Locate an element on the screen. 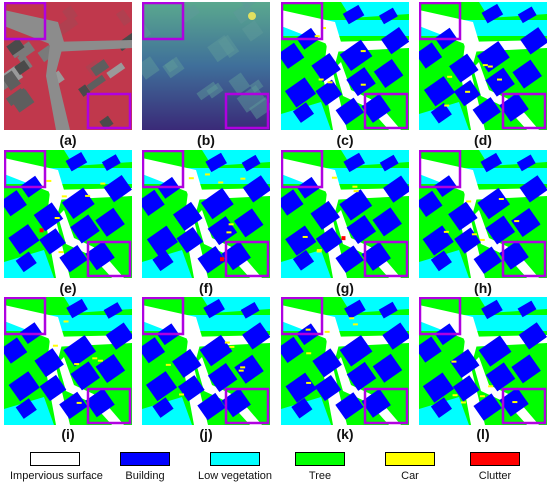 The image size is (550, 490). legend-item-clutter: Clutter is located at coordinates (495, 467).